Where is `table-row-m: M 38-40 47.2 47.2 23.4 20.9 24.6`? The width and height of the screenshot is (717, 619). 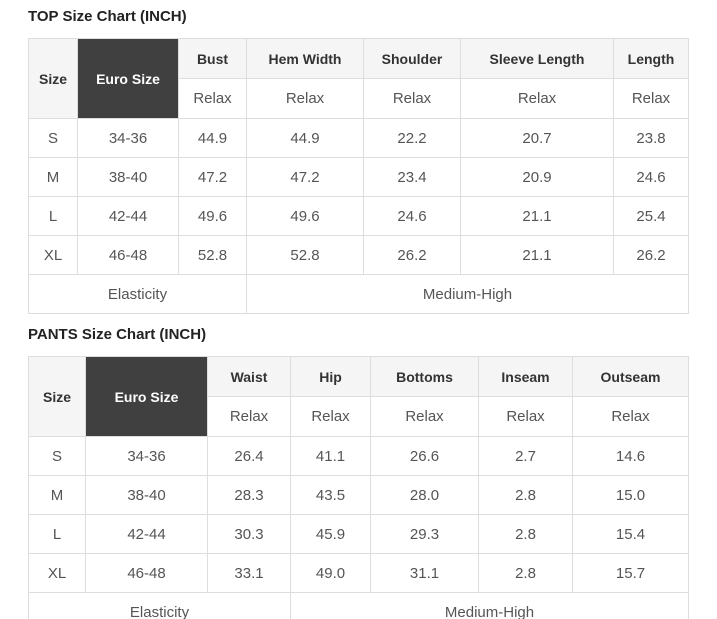
table-row-m: M 38-40 47.2 47.2 23.4 20.9 24.6 is located at coordinates (358, 177).